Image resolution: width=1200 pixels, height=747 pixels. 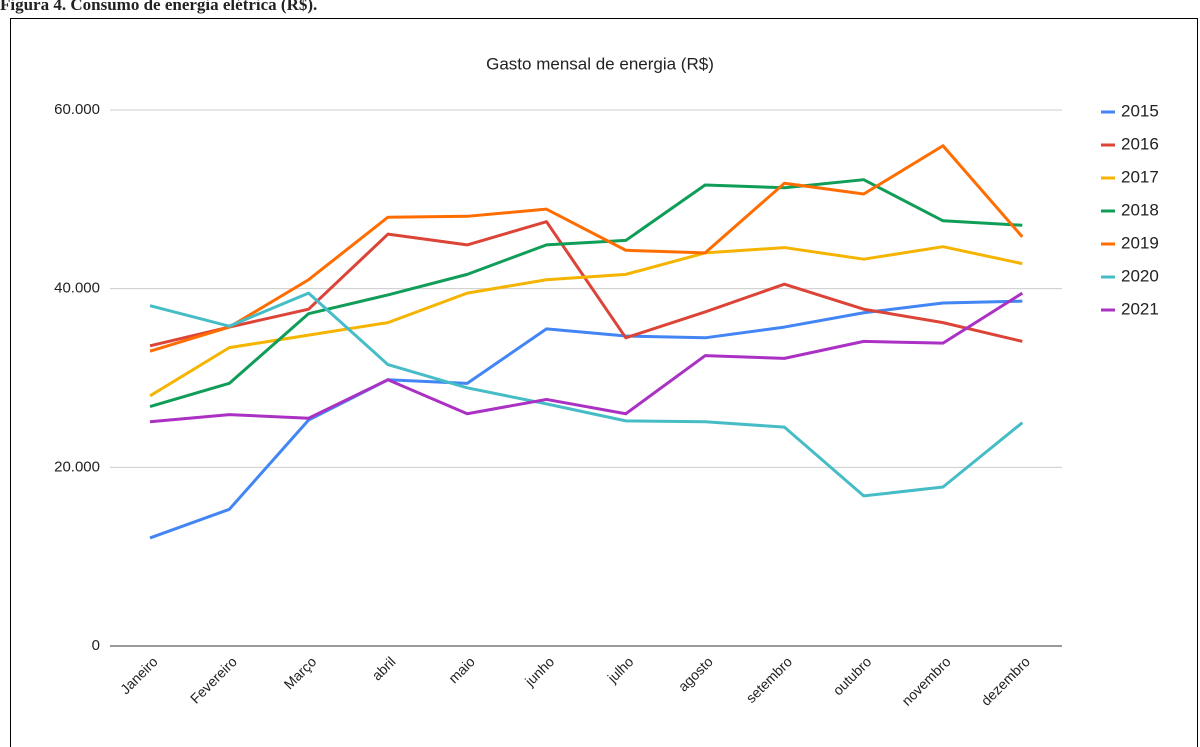 I want to click on x-tick-label: Março, so click(x=300, y=672).